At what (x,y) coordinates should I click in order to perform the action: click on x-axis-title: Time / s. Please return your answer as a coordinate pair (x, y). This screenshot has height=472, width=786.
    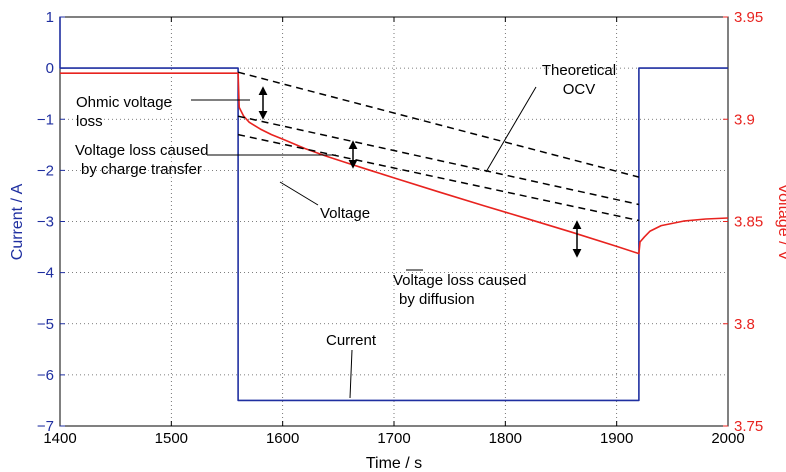
    Looking at the image, I should click on (394, 463).